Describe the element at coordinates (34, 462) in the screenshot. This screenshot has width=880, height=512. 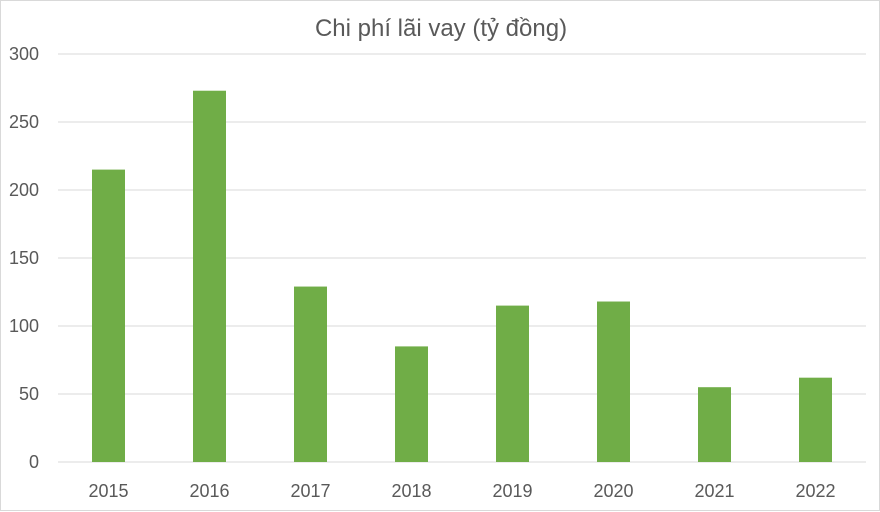
I see `y-tick-label: 0` at that location.